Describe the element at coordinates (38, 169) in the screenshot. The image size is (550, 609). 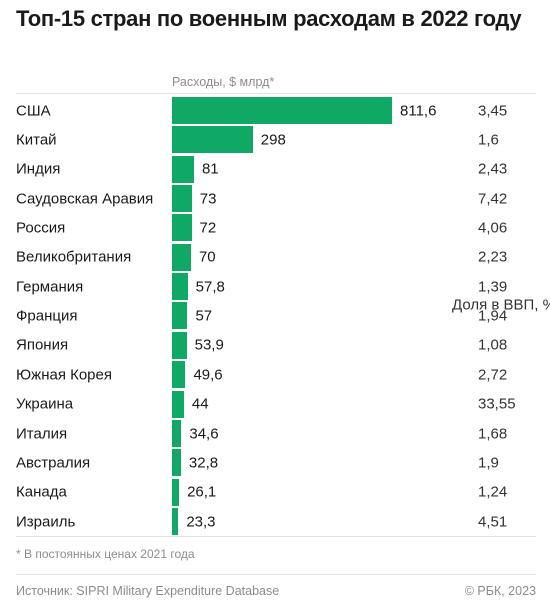
I see `country-label: Индия` at that location.